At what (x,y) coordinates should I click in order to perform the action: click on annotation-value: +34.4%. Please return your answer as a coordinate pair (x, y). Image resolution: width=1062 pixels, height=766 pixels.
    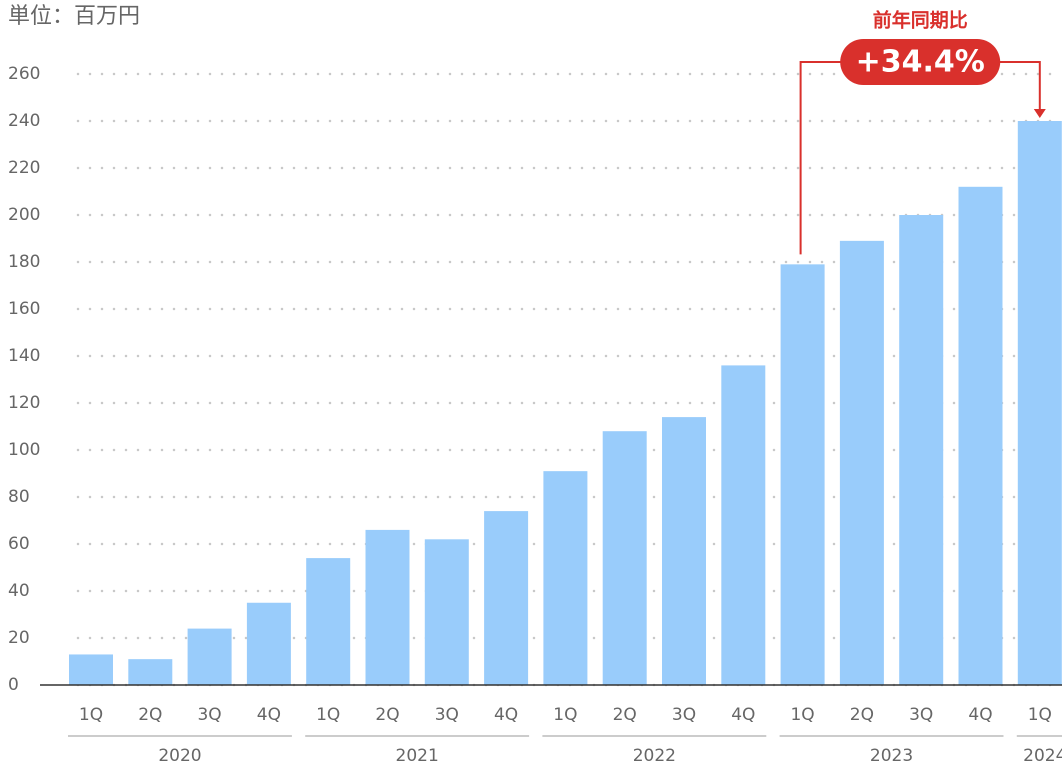
    Looking at the image, I should click on (920, 62).